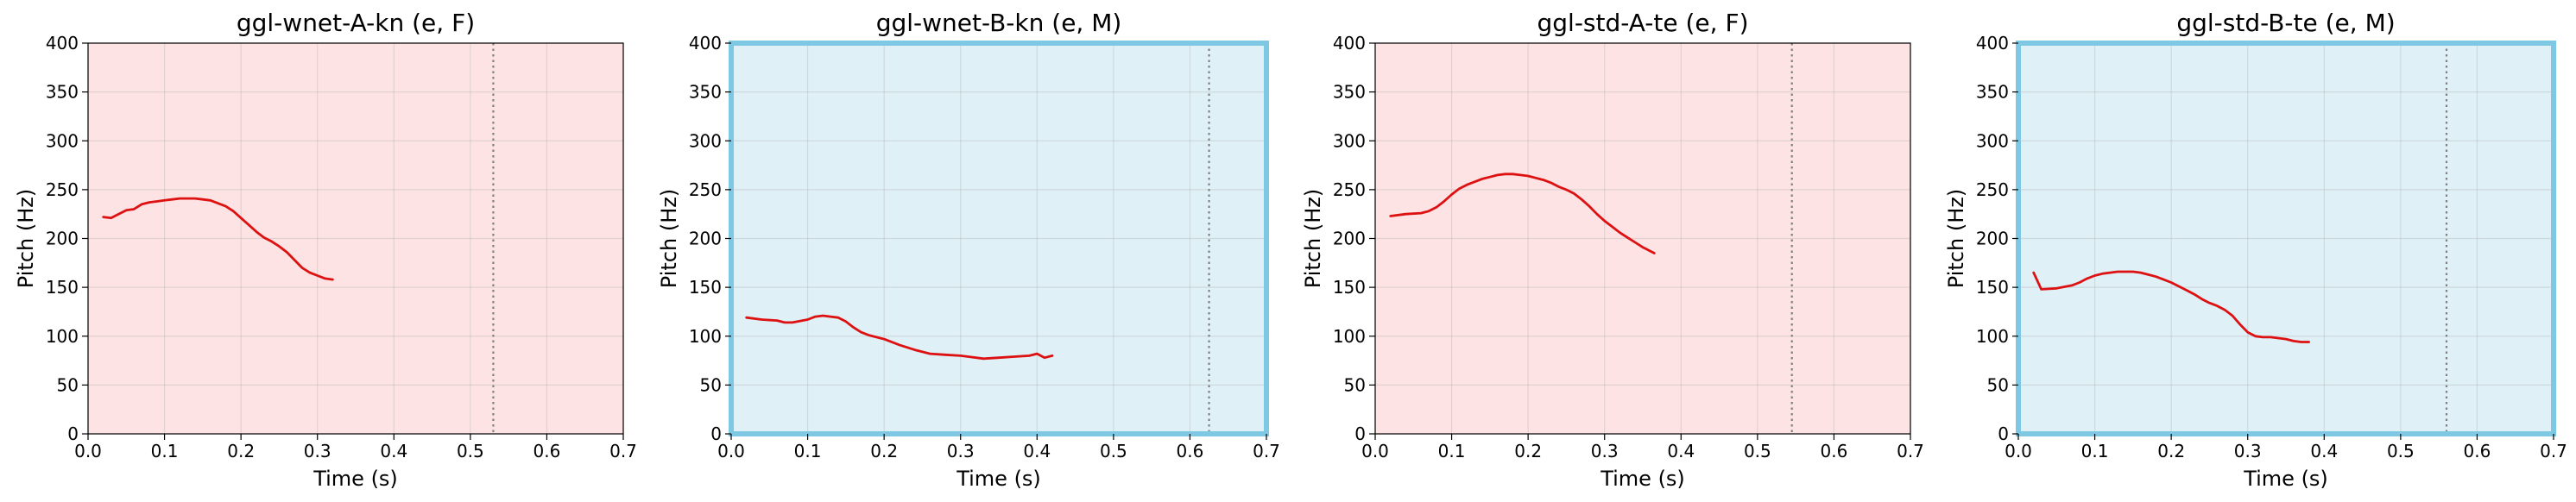  What do you see at coordinates (2285, 23) in the screenshot?
I see `chart-title: ggl-std-B-te (e, M)` at bounding box center [2285, 23].